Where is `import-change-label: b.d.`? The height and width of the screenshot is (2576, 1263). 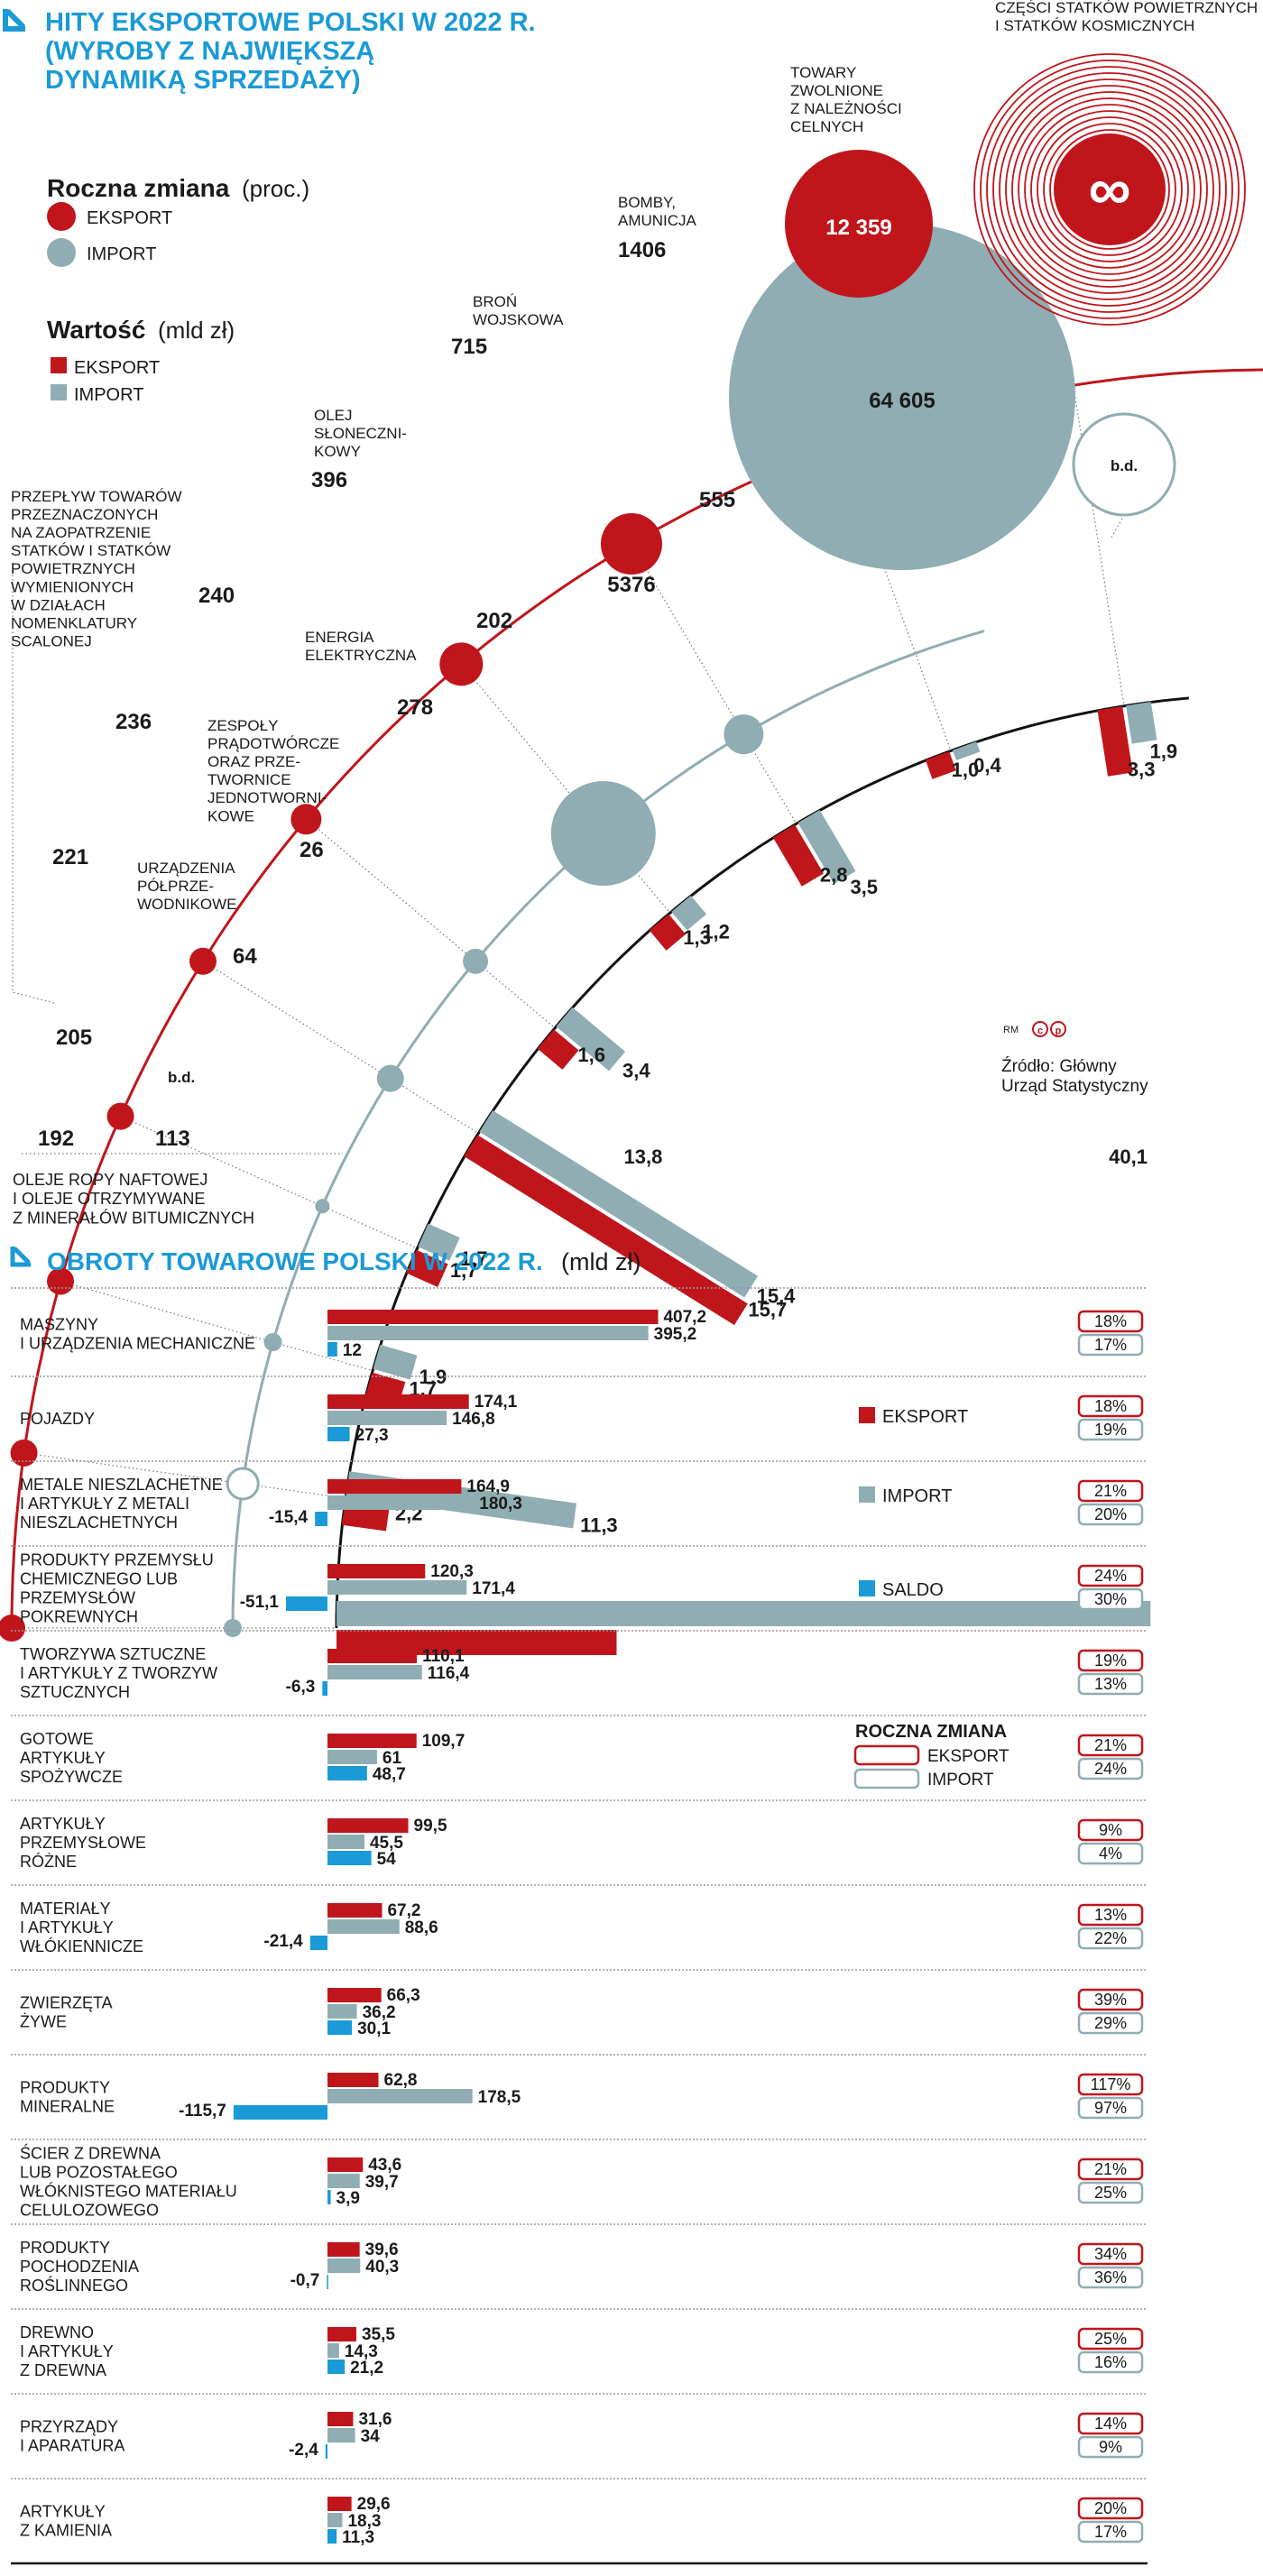
import-change-label: b.d. is located at coordinates (181, 1077).